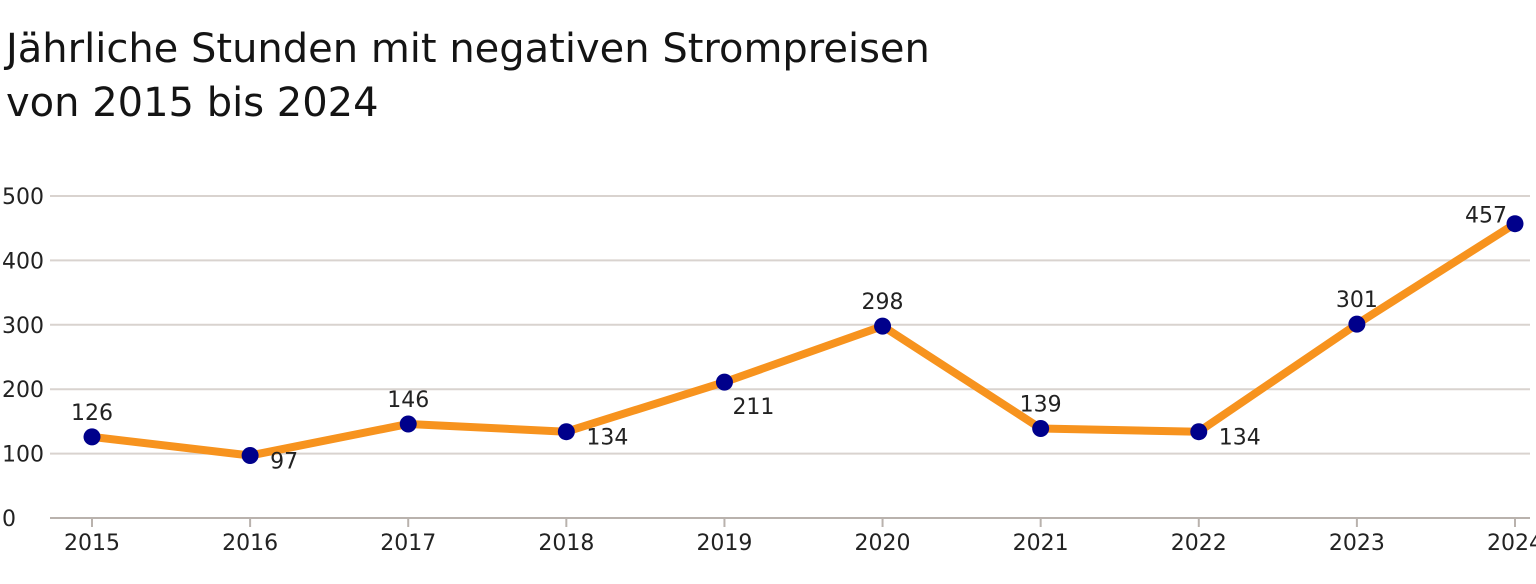 The width and height of the screenshot is (1536, 584). What do you see at coordinates (23, 197) in the screenshot?
I see `y-tick-label-500: 500` at bounding box center [23, 197].